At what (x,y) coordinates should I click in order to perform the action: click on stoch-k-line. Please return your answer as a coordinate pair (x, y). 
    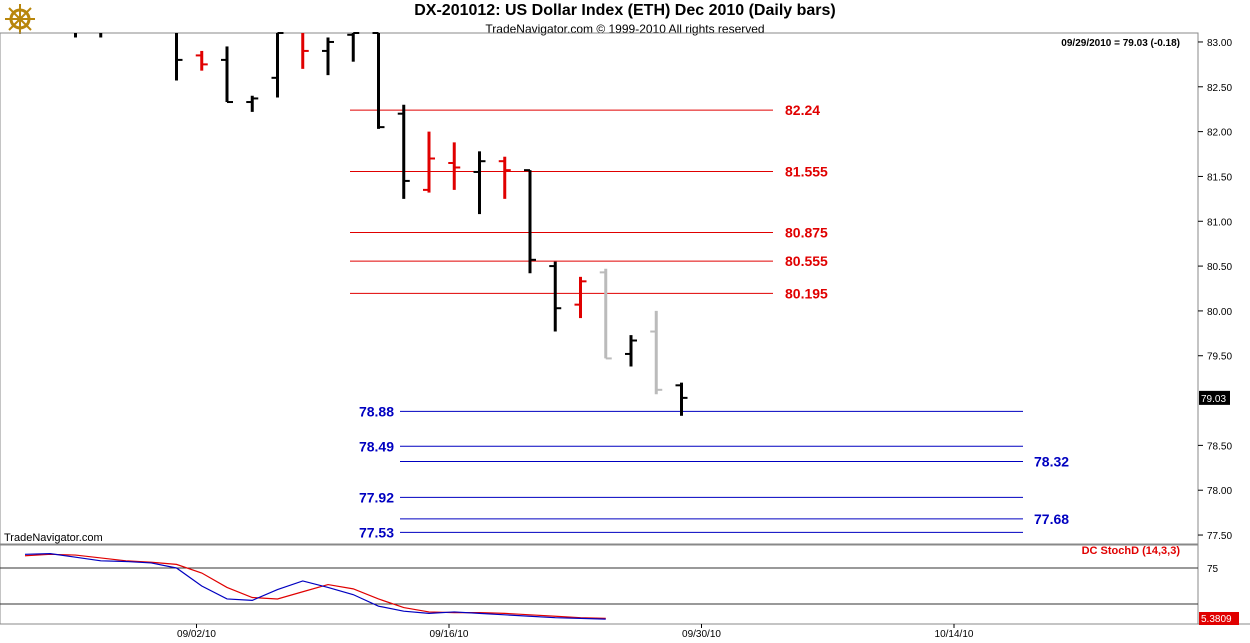
    Looking at the image, I should click on (315, 586).